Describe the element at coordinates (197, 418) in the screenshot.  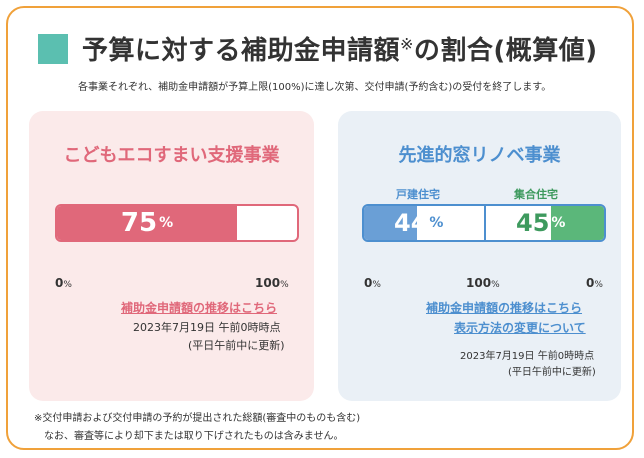
I see `footnote-line-1: ※交付申請および交付申請の予約が提出された総額(審査中のものも含む)` at that location.